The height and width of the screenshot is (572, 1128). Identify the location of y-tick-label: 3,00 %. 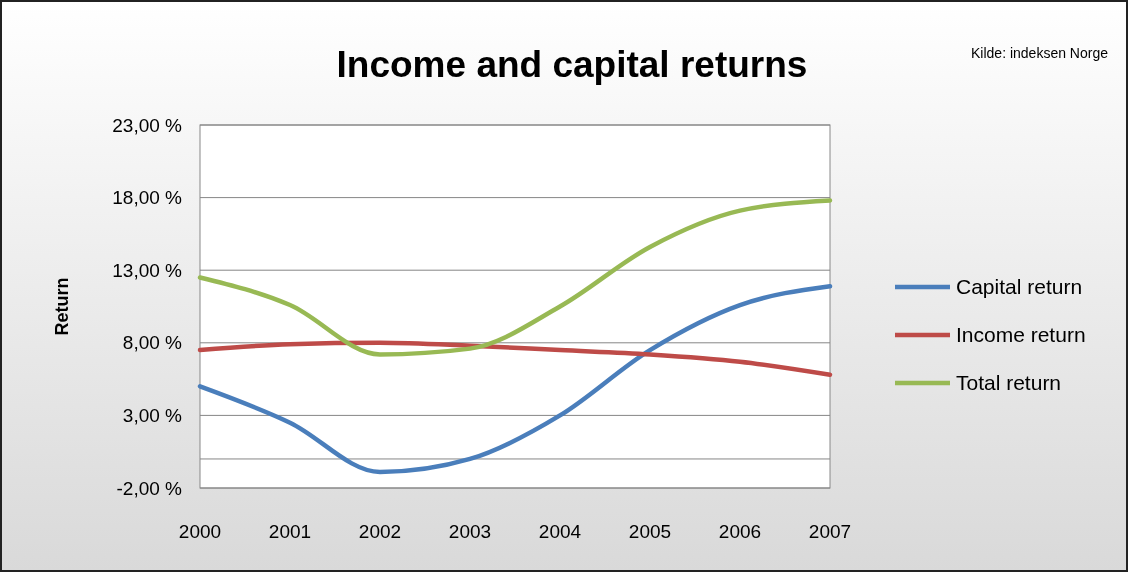
(152, 416).